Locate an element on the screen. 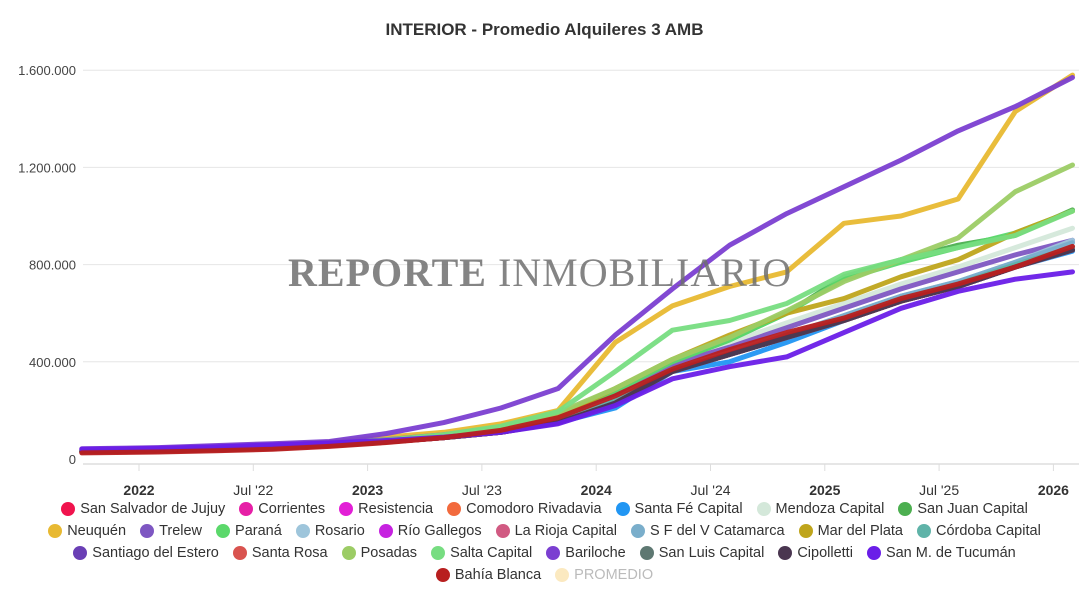 Image resolution: width=1089 pixels, height=593 pixels. legend-label: Salta Capital is located at coordinates (491, 553).